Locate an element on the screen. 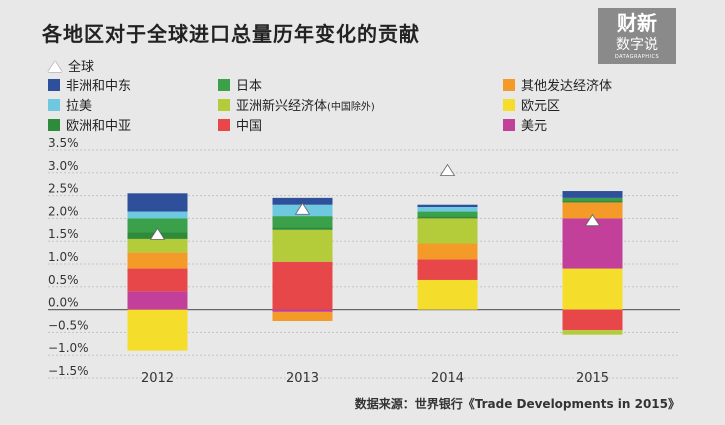  y-tick-label: 3.5% is located at coordinates (63, 143).